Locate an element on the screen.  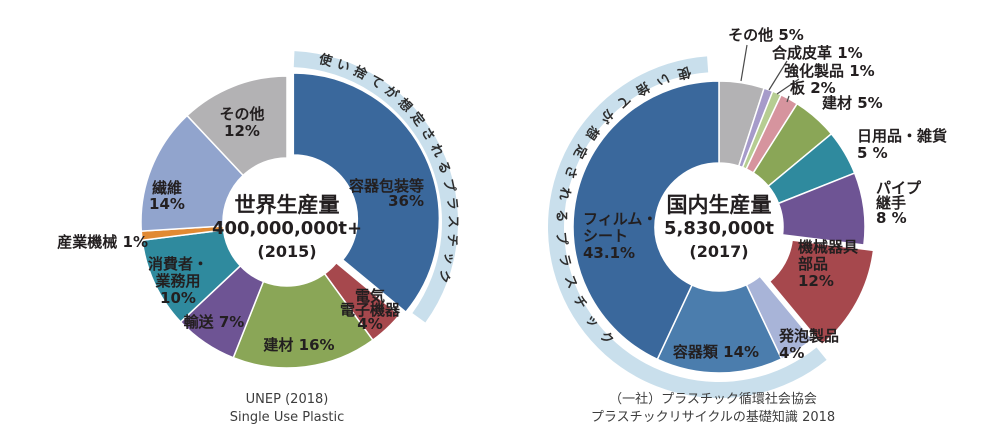
world-source-line-1: UNEP (2018) is located at coordinates (287, 399).